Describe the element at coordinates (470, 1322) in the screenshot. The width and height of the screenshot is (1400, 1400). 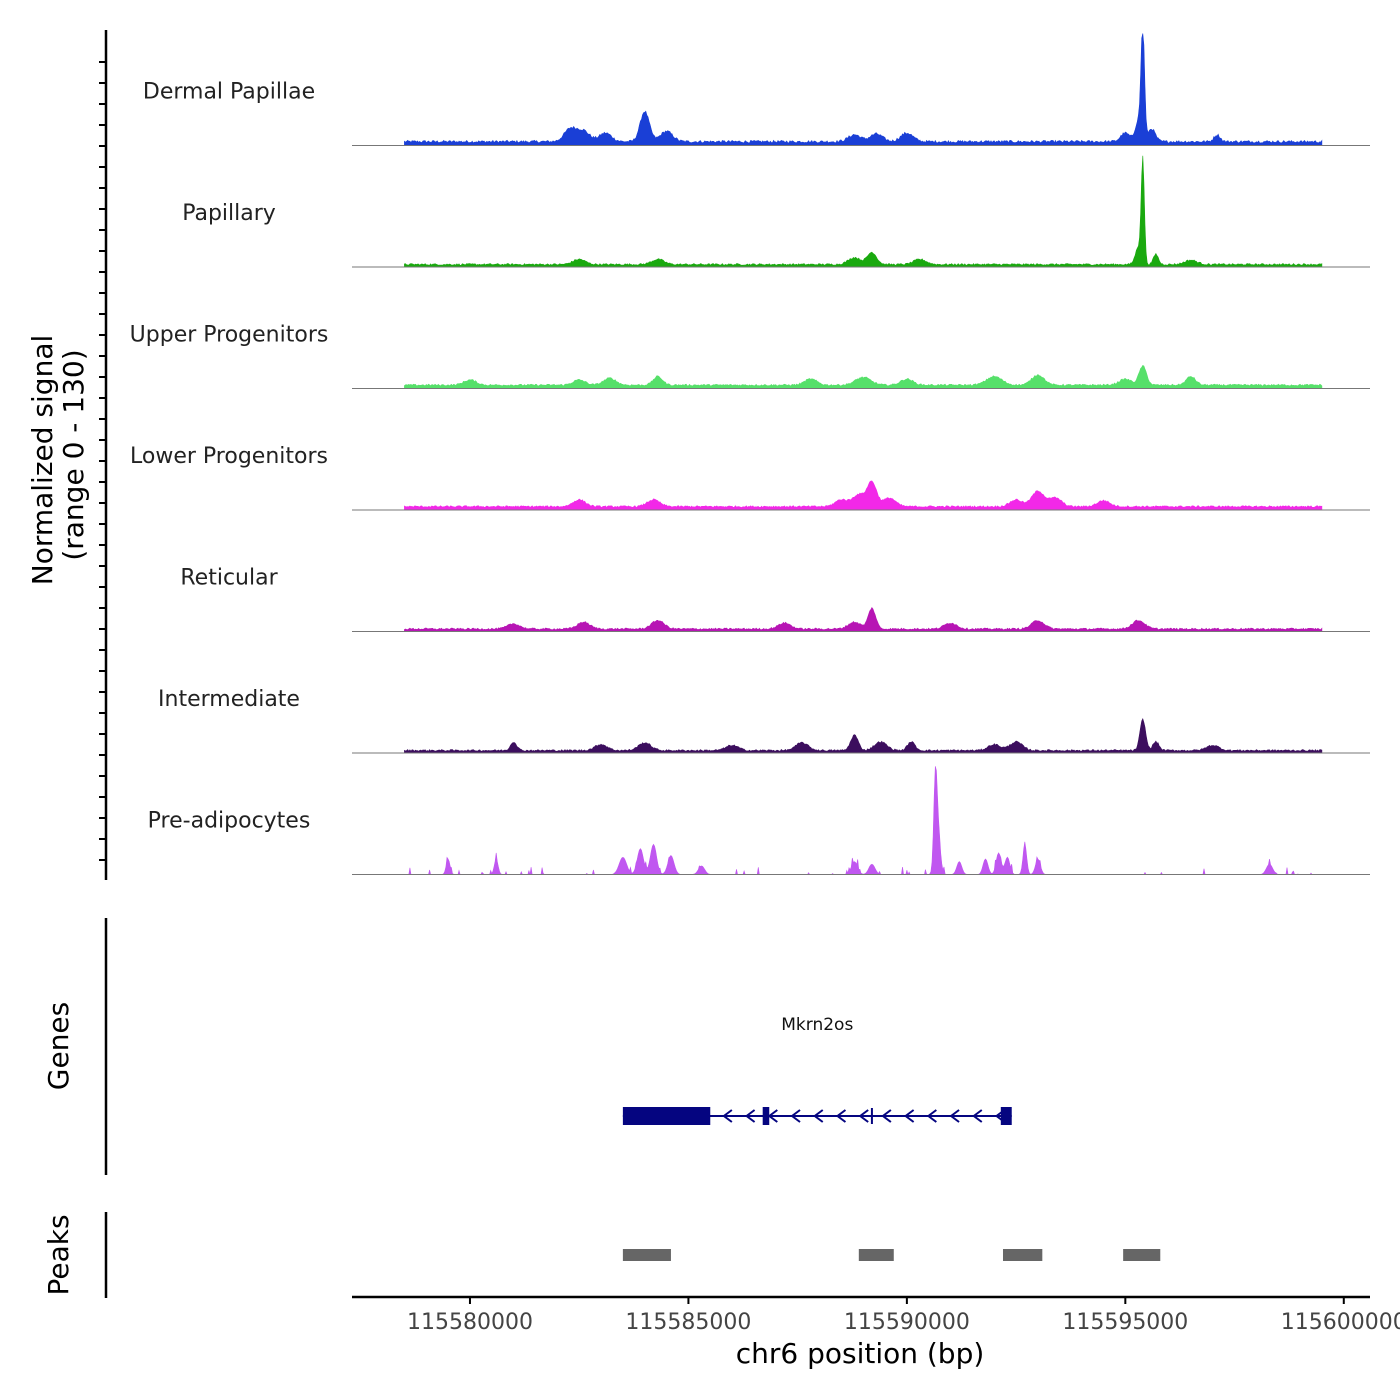
I see `x-tick-label: 115580000` at that location.